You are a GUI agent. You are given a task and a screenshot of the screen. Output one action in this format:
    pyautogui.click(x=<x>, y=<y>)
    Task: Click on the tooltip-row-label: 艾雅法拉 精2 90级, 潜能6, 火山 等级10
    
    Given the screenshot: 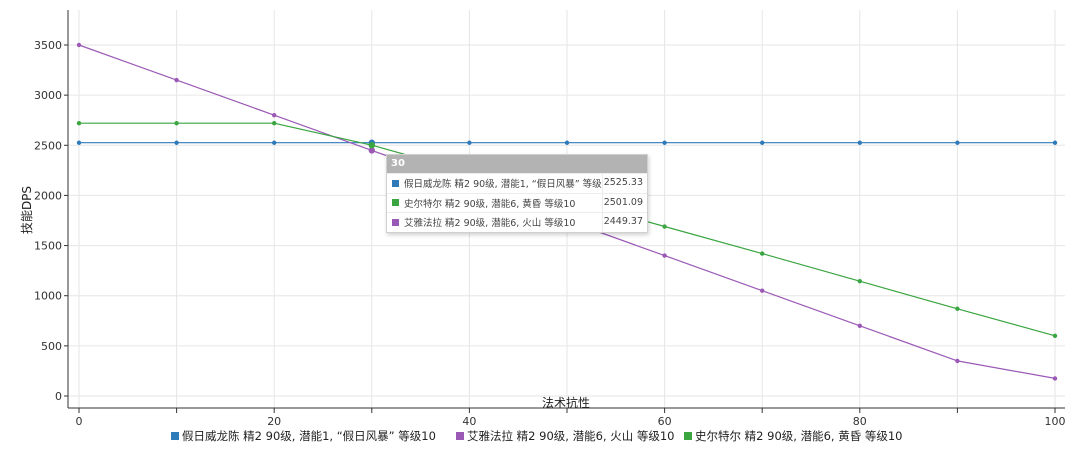 What is the action you would take?
    pyautogui.click(x=490, y=224)
    